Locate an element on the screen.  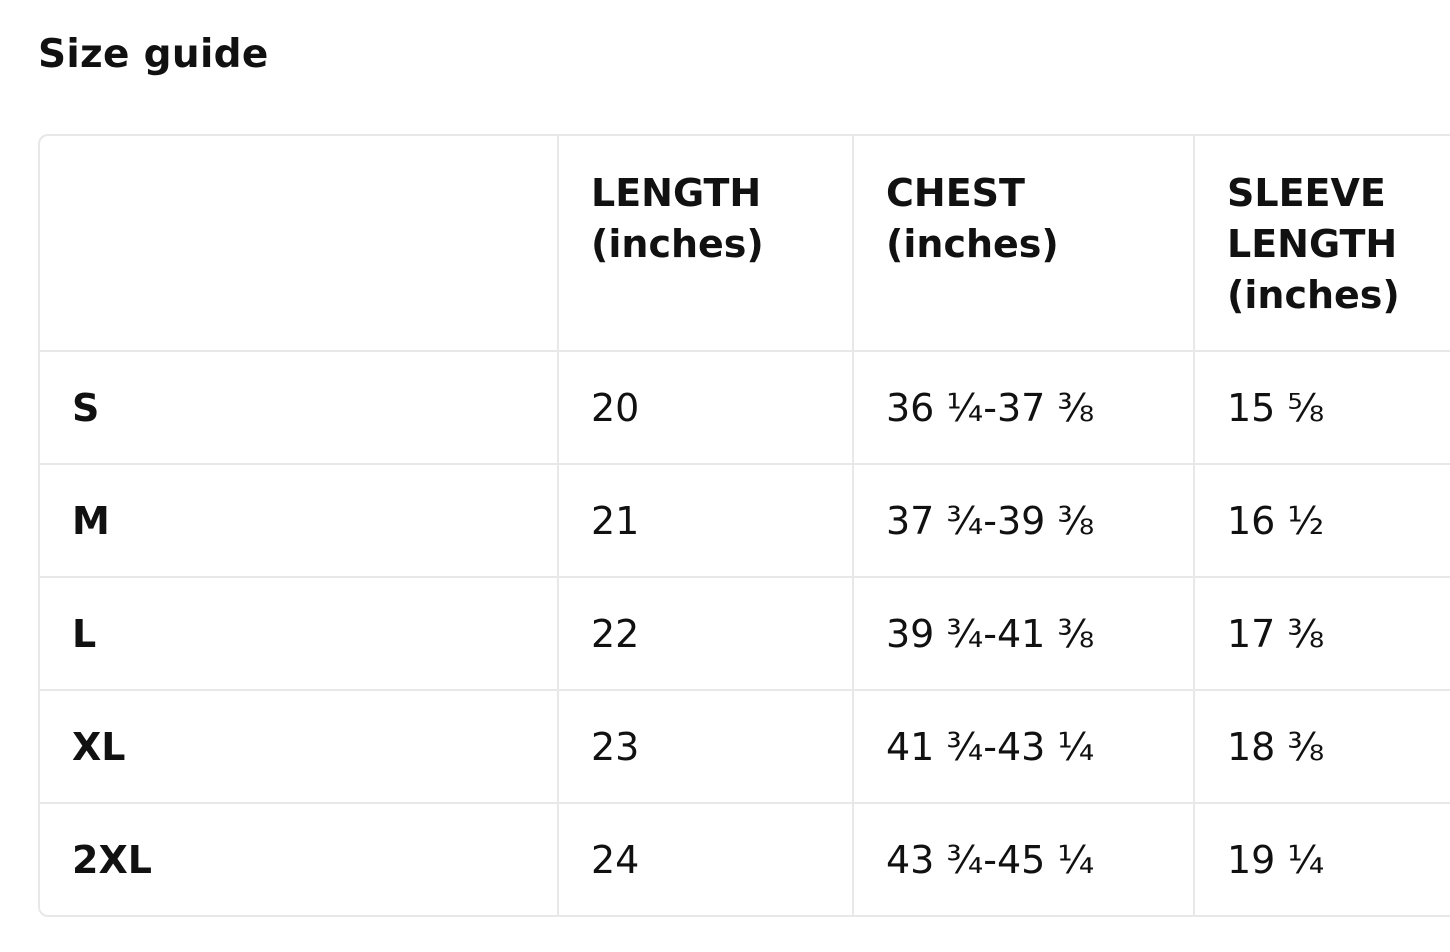
size-cell: S is located at coordinates (299, 408).